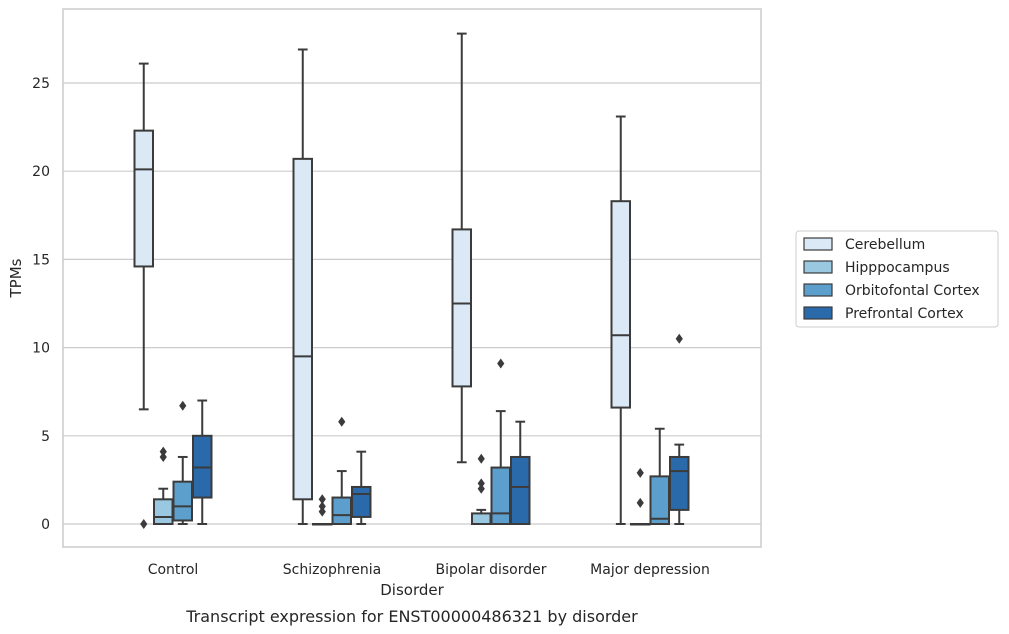 The width and height of the screenshot is (1009, 634). What do you see at coordinates (41, 260) in the screenshot?
I see `y-tick-label: 15` at bounding box center [41, 260].